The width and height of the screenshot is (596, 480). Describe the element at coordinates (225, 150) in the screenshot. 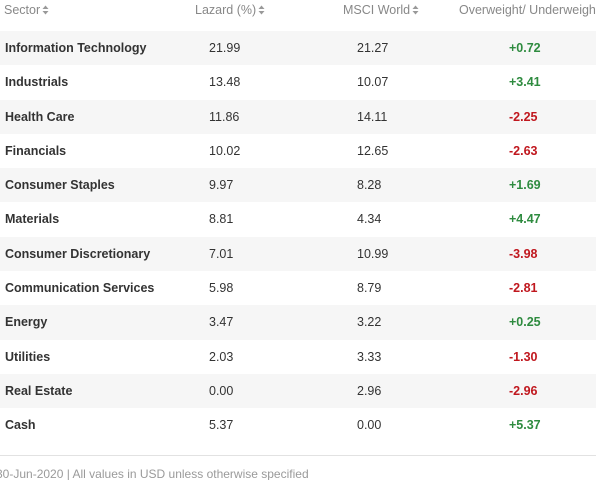

I see `lazard-cell: 10.02` at that location.